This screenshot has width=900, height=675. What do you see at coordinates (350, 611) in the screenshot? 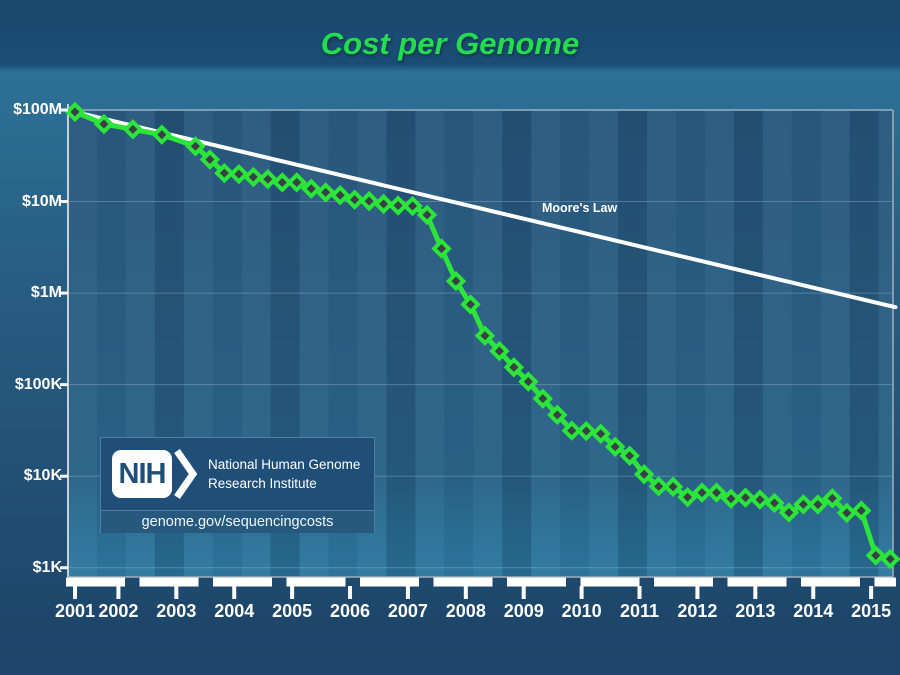
I see `x-axis-label: 2006` at bounding box center [350, 611].